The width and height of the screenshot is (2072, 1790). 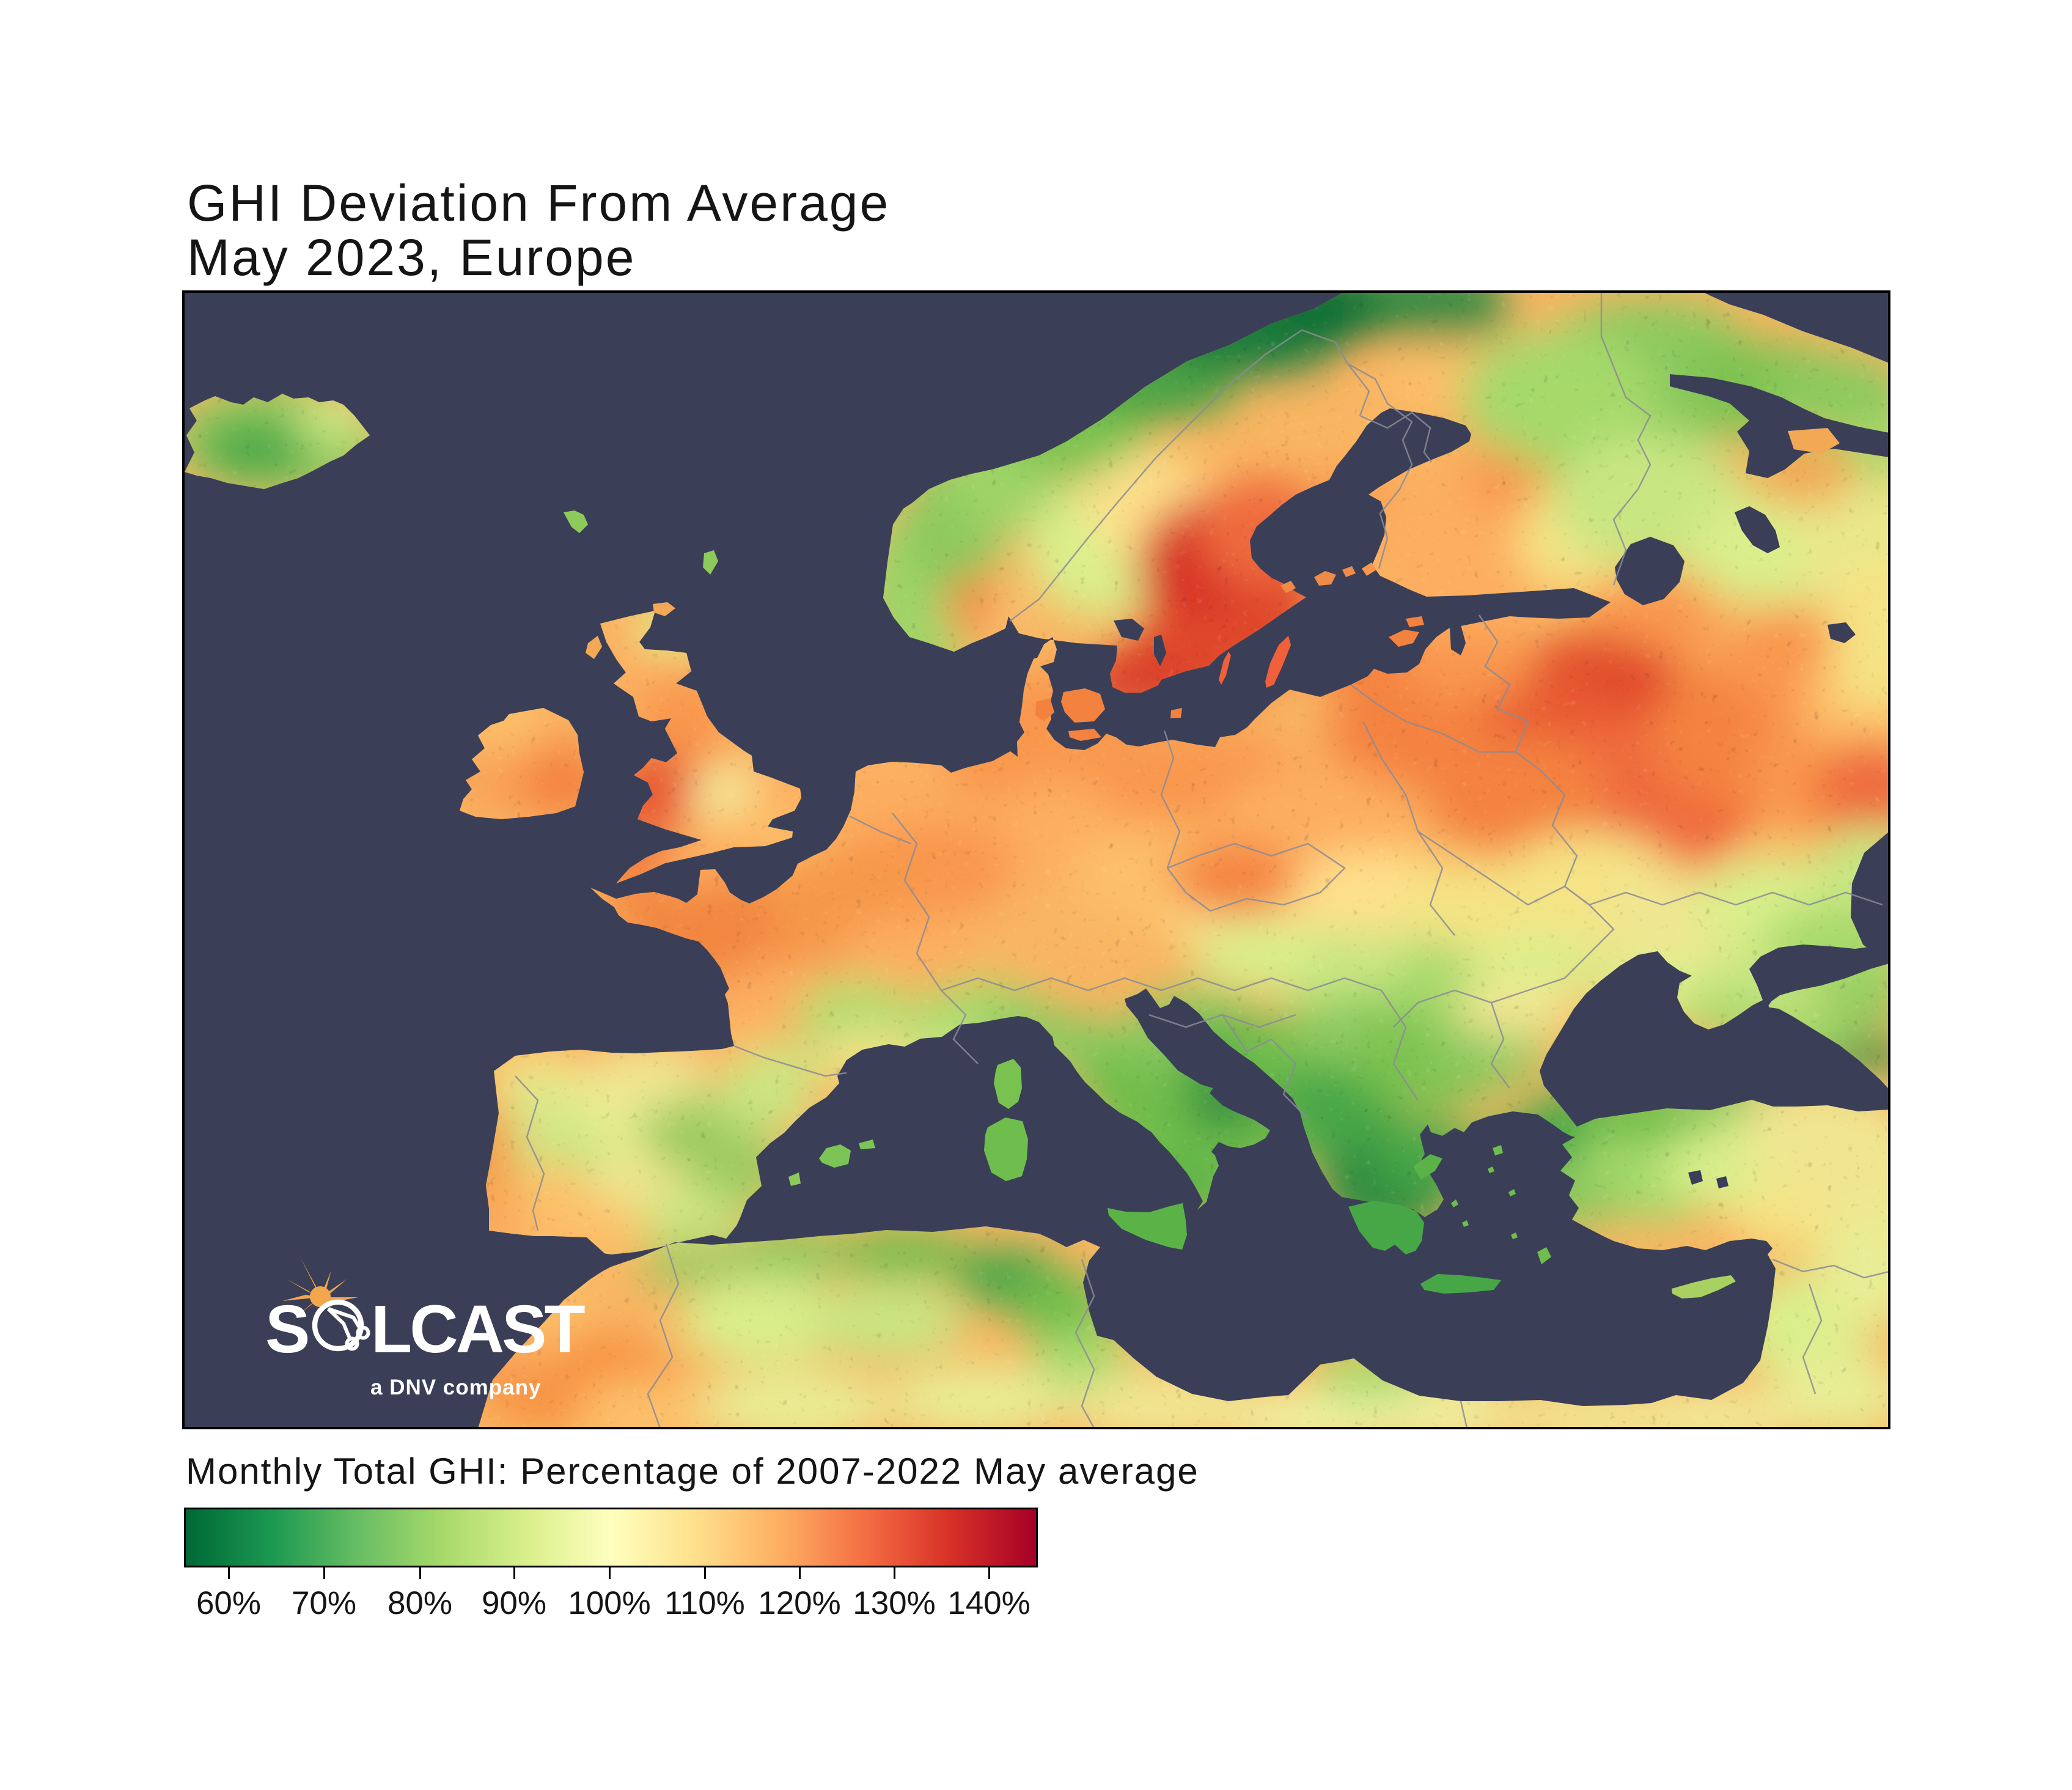 What do you see at coordinates (455, 1387) in the screenshot?
I see `svg-text: a DNV company` at bounding box center [455, 1387].